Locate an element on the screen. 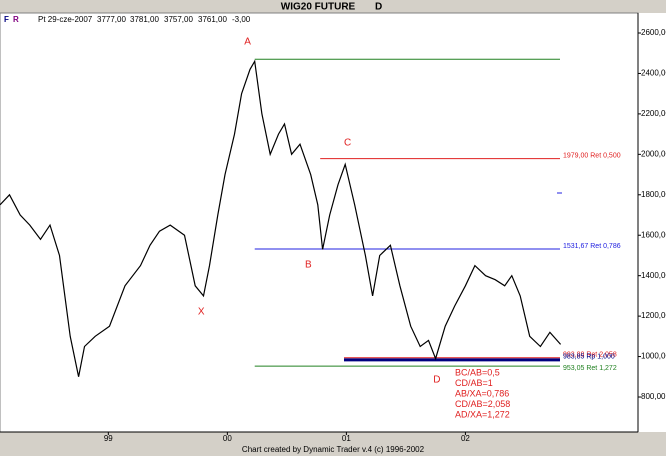  y-tick-label: 2600,00 is located at coordinates (653, 32).